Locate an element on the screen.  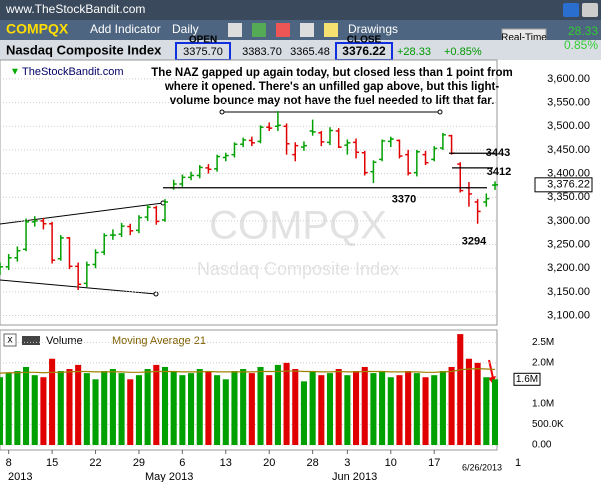
watermark: COMPQX is located at coordinates (298, 226).